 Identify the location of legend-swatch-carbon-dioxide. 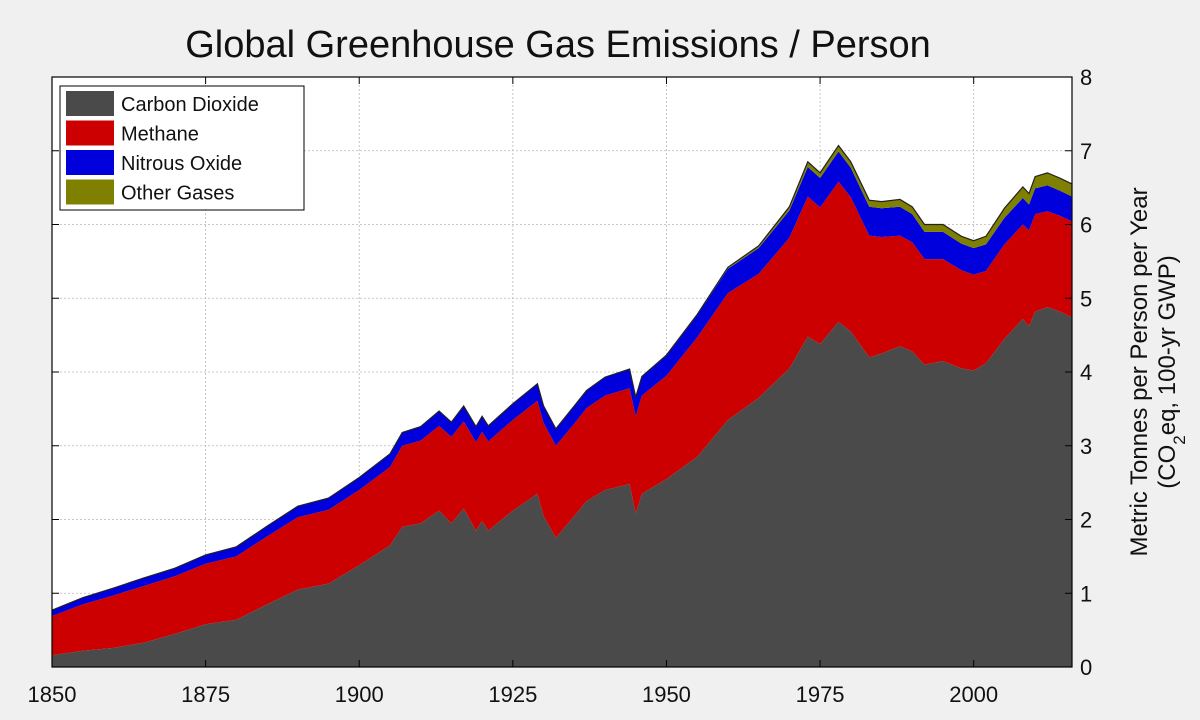
(90, 103).